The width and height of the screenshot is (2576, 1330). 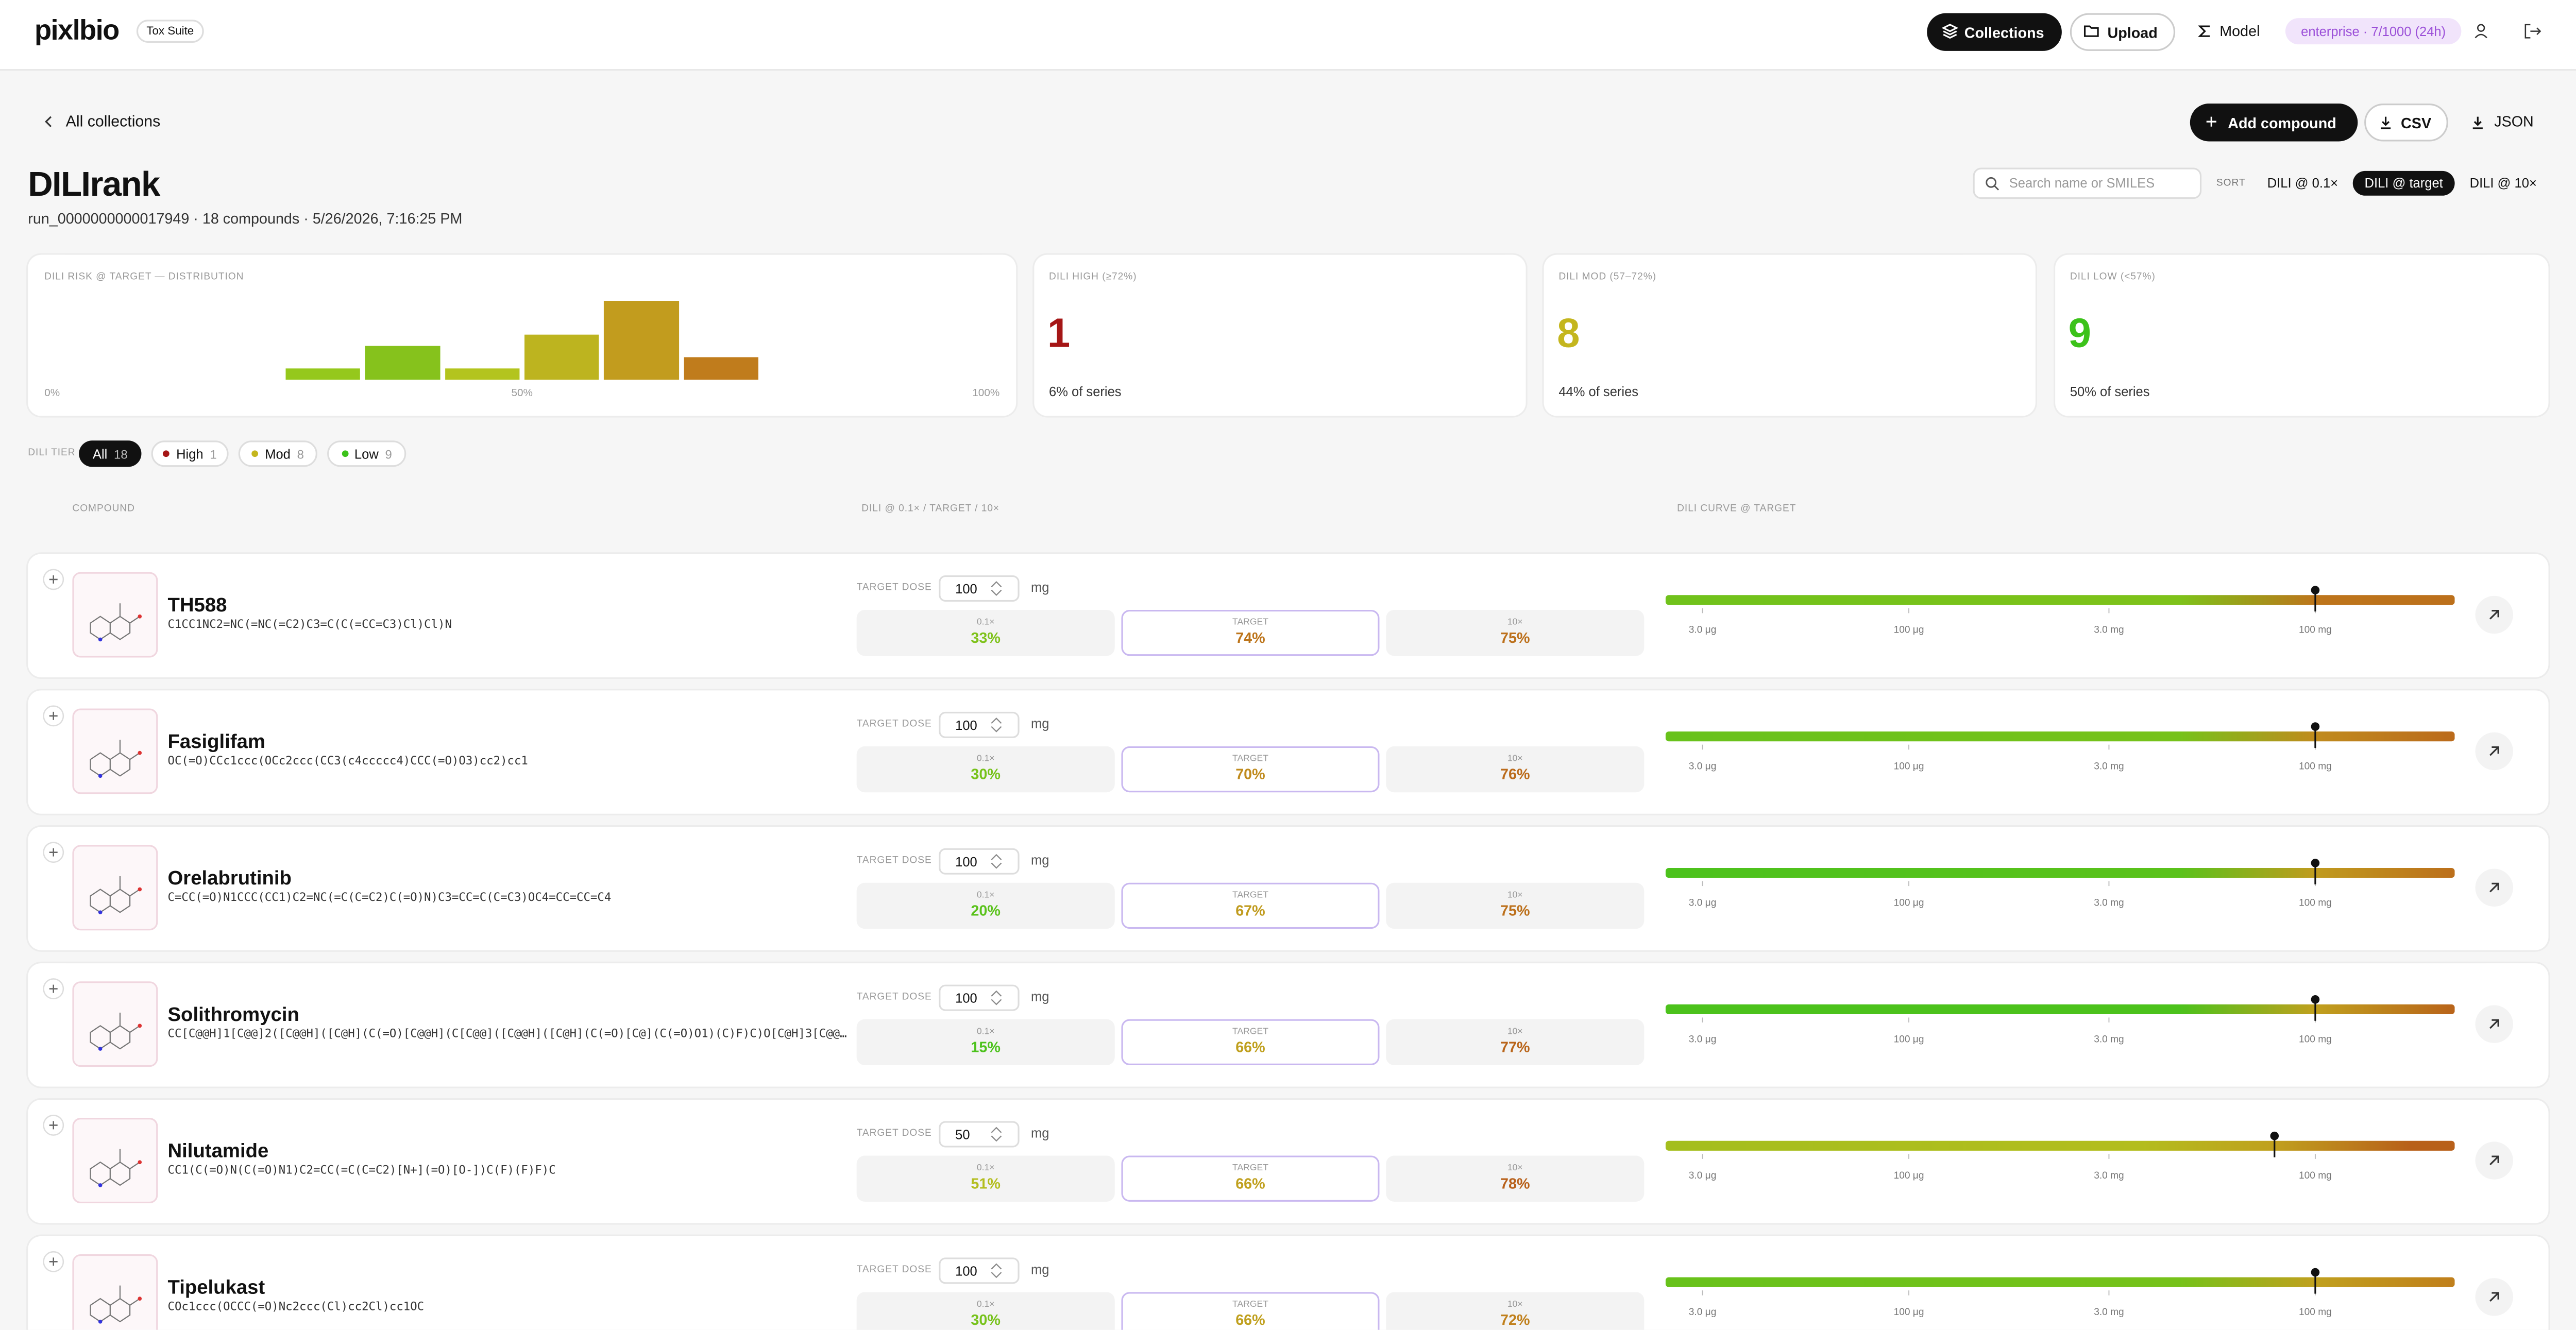 I want to click on logo: pixlbio, so click(x=77, y=30).